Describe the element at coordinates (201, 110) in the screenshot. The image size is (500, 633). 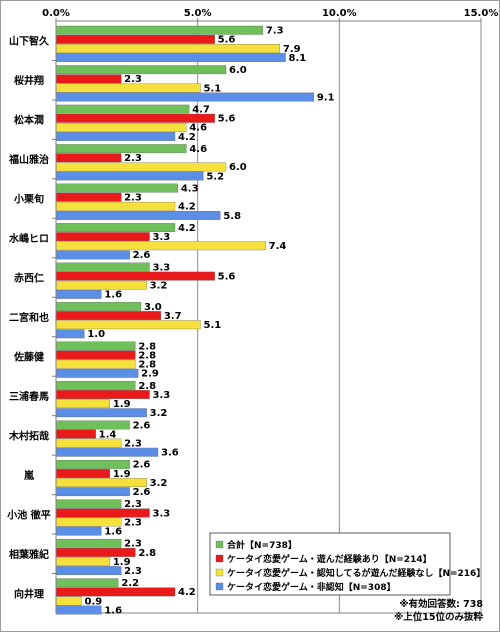
I see `data-label: 4.7` at that location.